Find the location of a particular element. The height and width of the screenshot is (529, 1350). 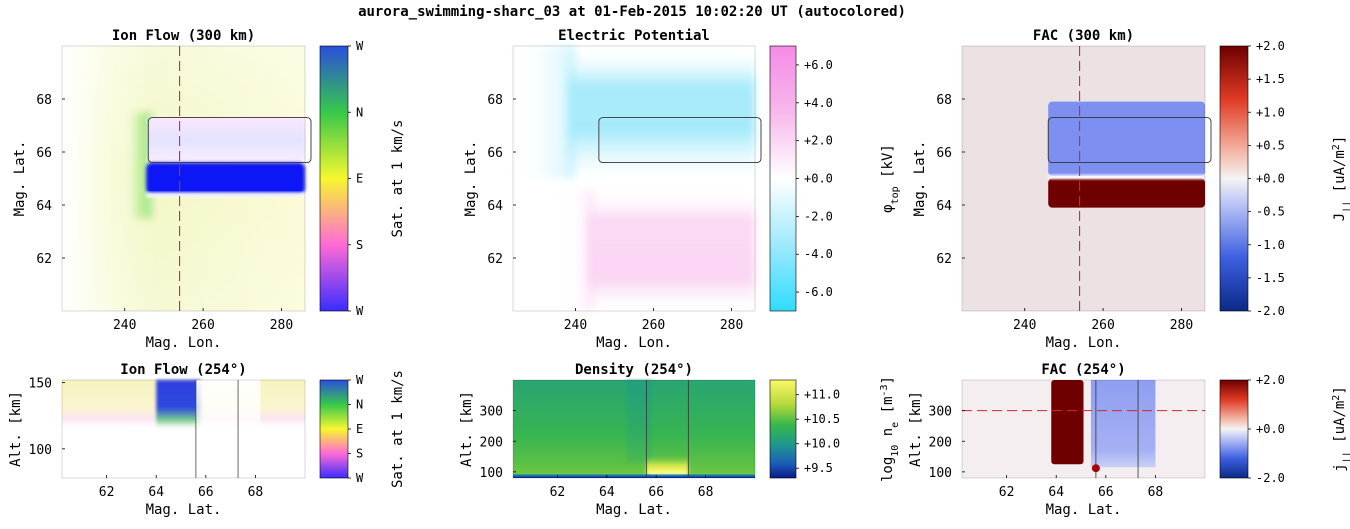

colorbar-tick-label: N is located at coordinates (359, 405).